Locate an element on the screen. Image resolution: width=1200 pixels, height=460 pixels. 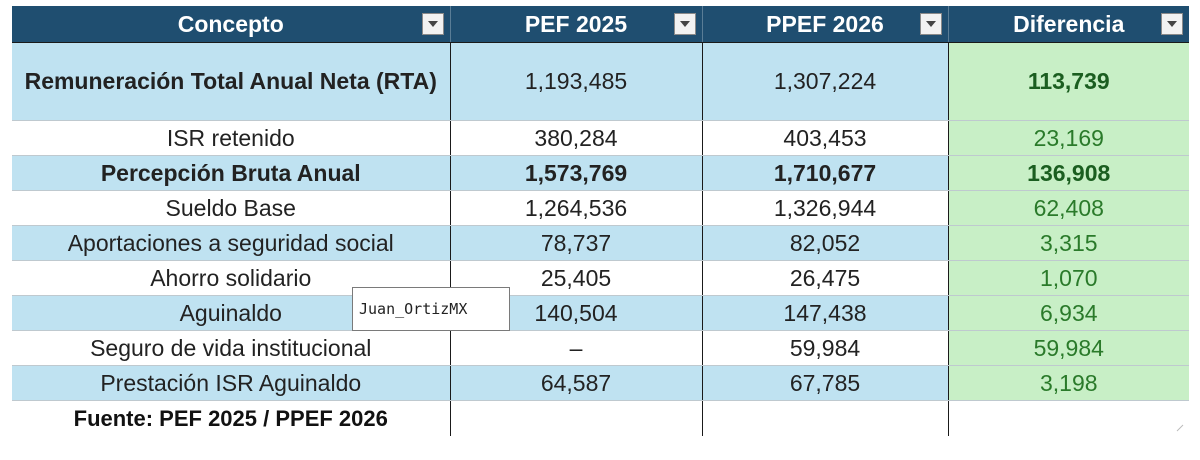
cell-concept: Aportaciones a seguridad social is located at coordinates (231, 243).